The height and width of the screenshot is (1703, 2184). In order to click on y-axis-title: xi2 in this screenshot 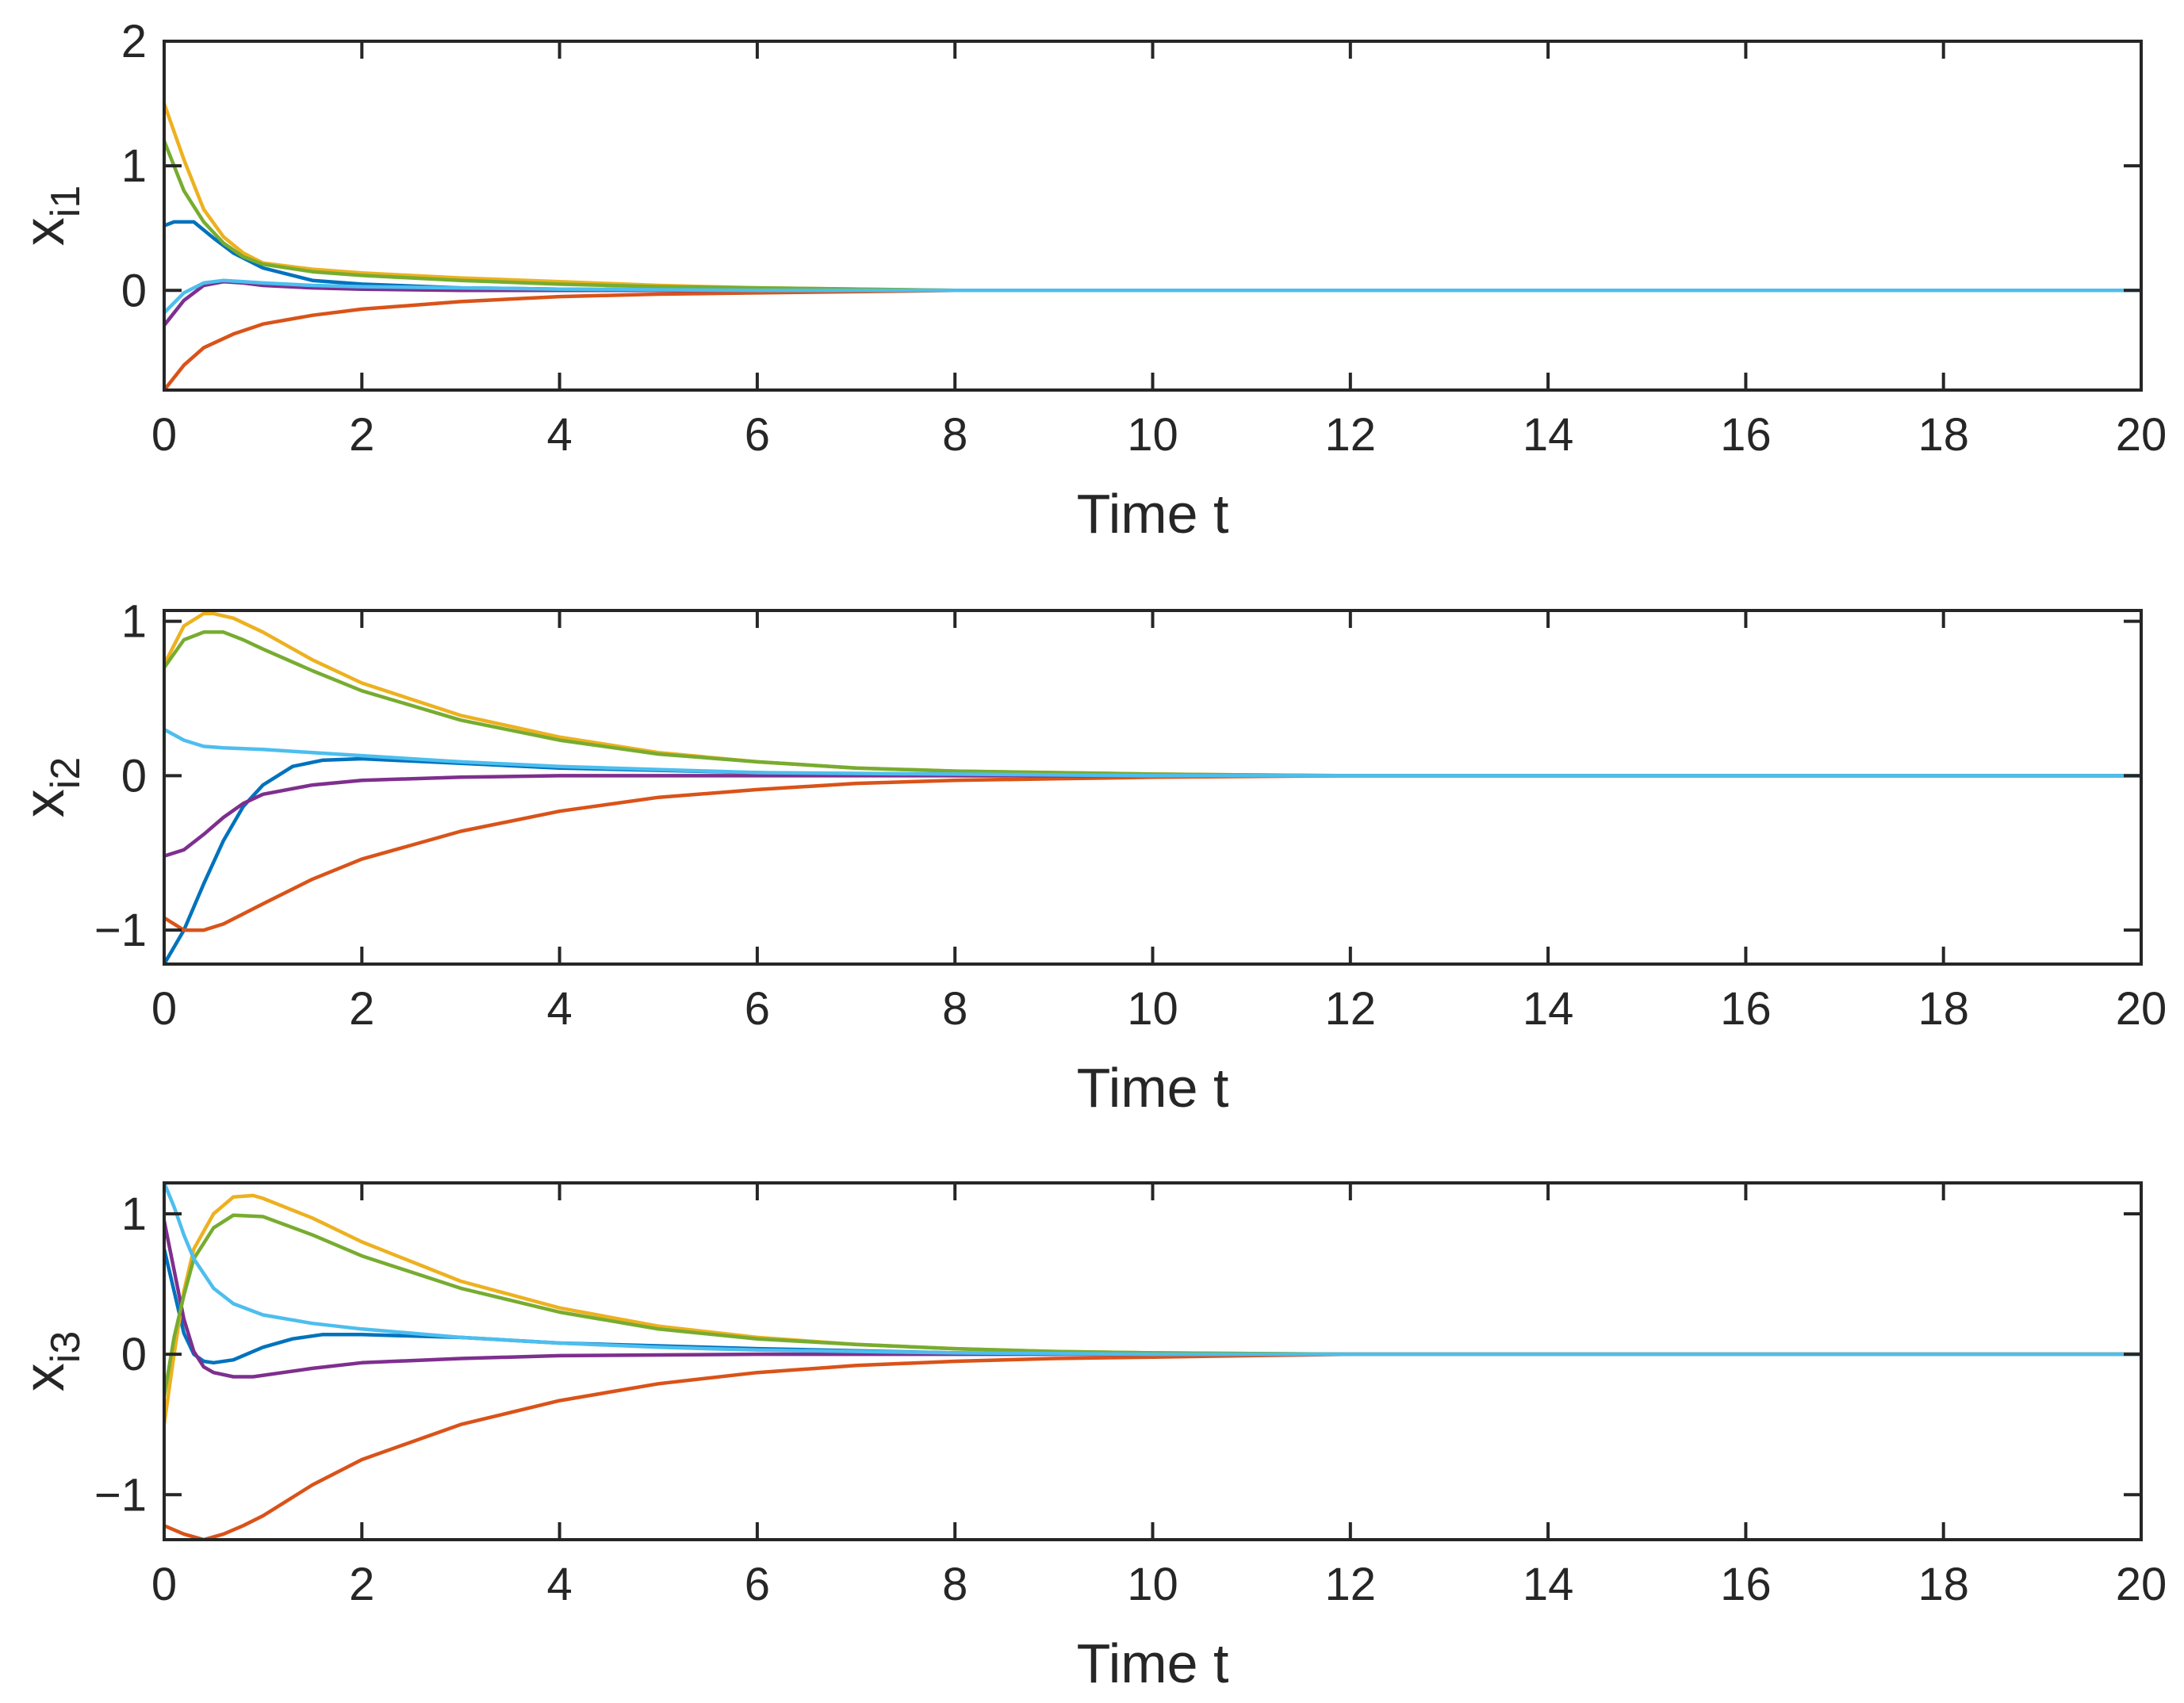, I will do `click(51, 787)`.